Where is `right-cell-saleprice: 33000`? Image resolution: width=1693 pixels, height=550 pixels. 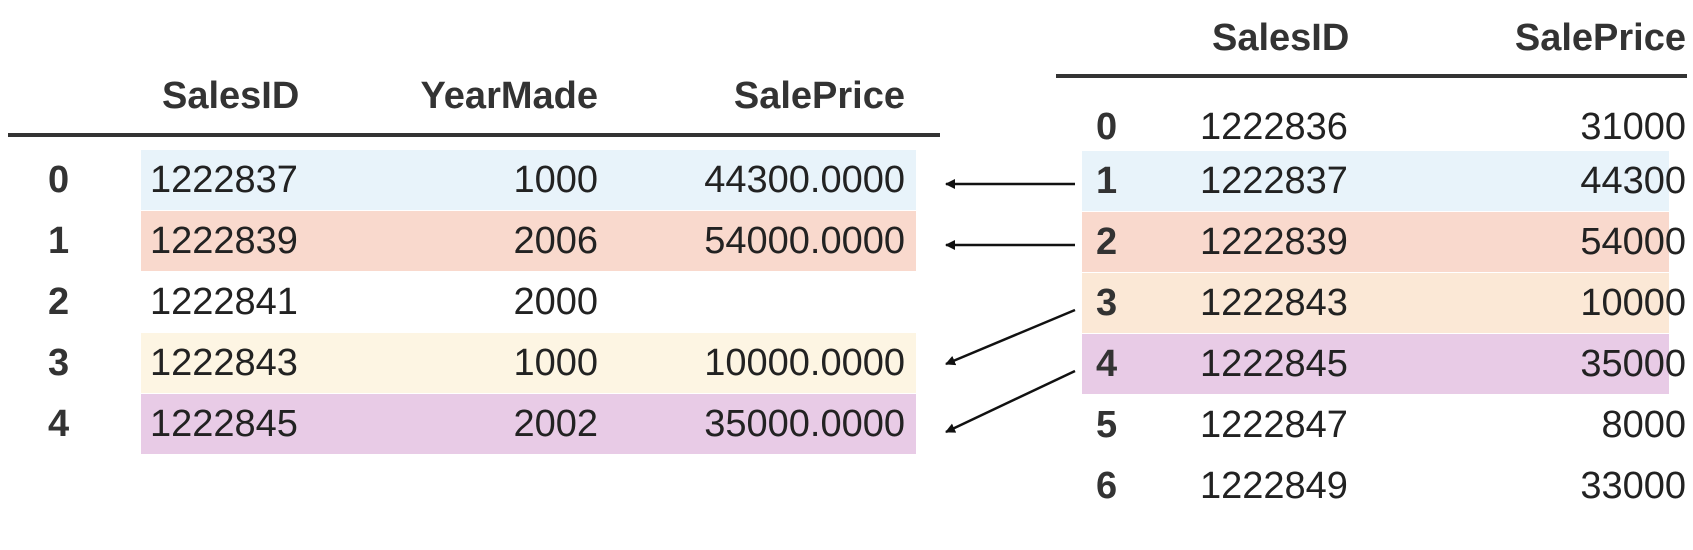 right-cell-saleprice: 33000 is located at coordinates (1633, 486).